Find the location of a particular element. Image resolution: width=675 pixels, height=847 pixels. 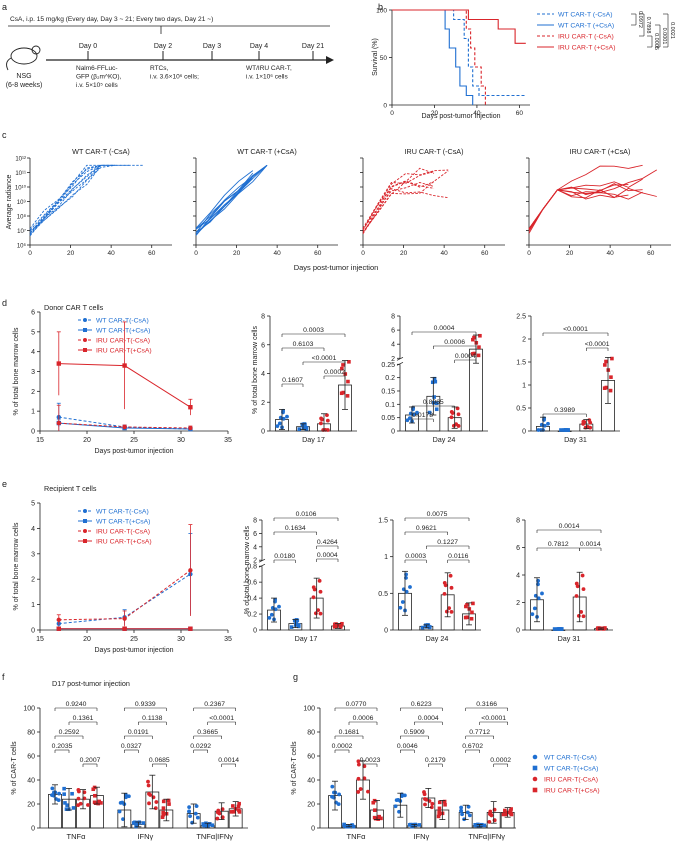

axis-break-mark is located at coordinates (262, 560).